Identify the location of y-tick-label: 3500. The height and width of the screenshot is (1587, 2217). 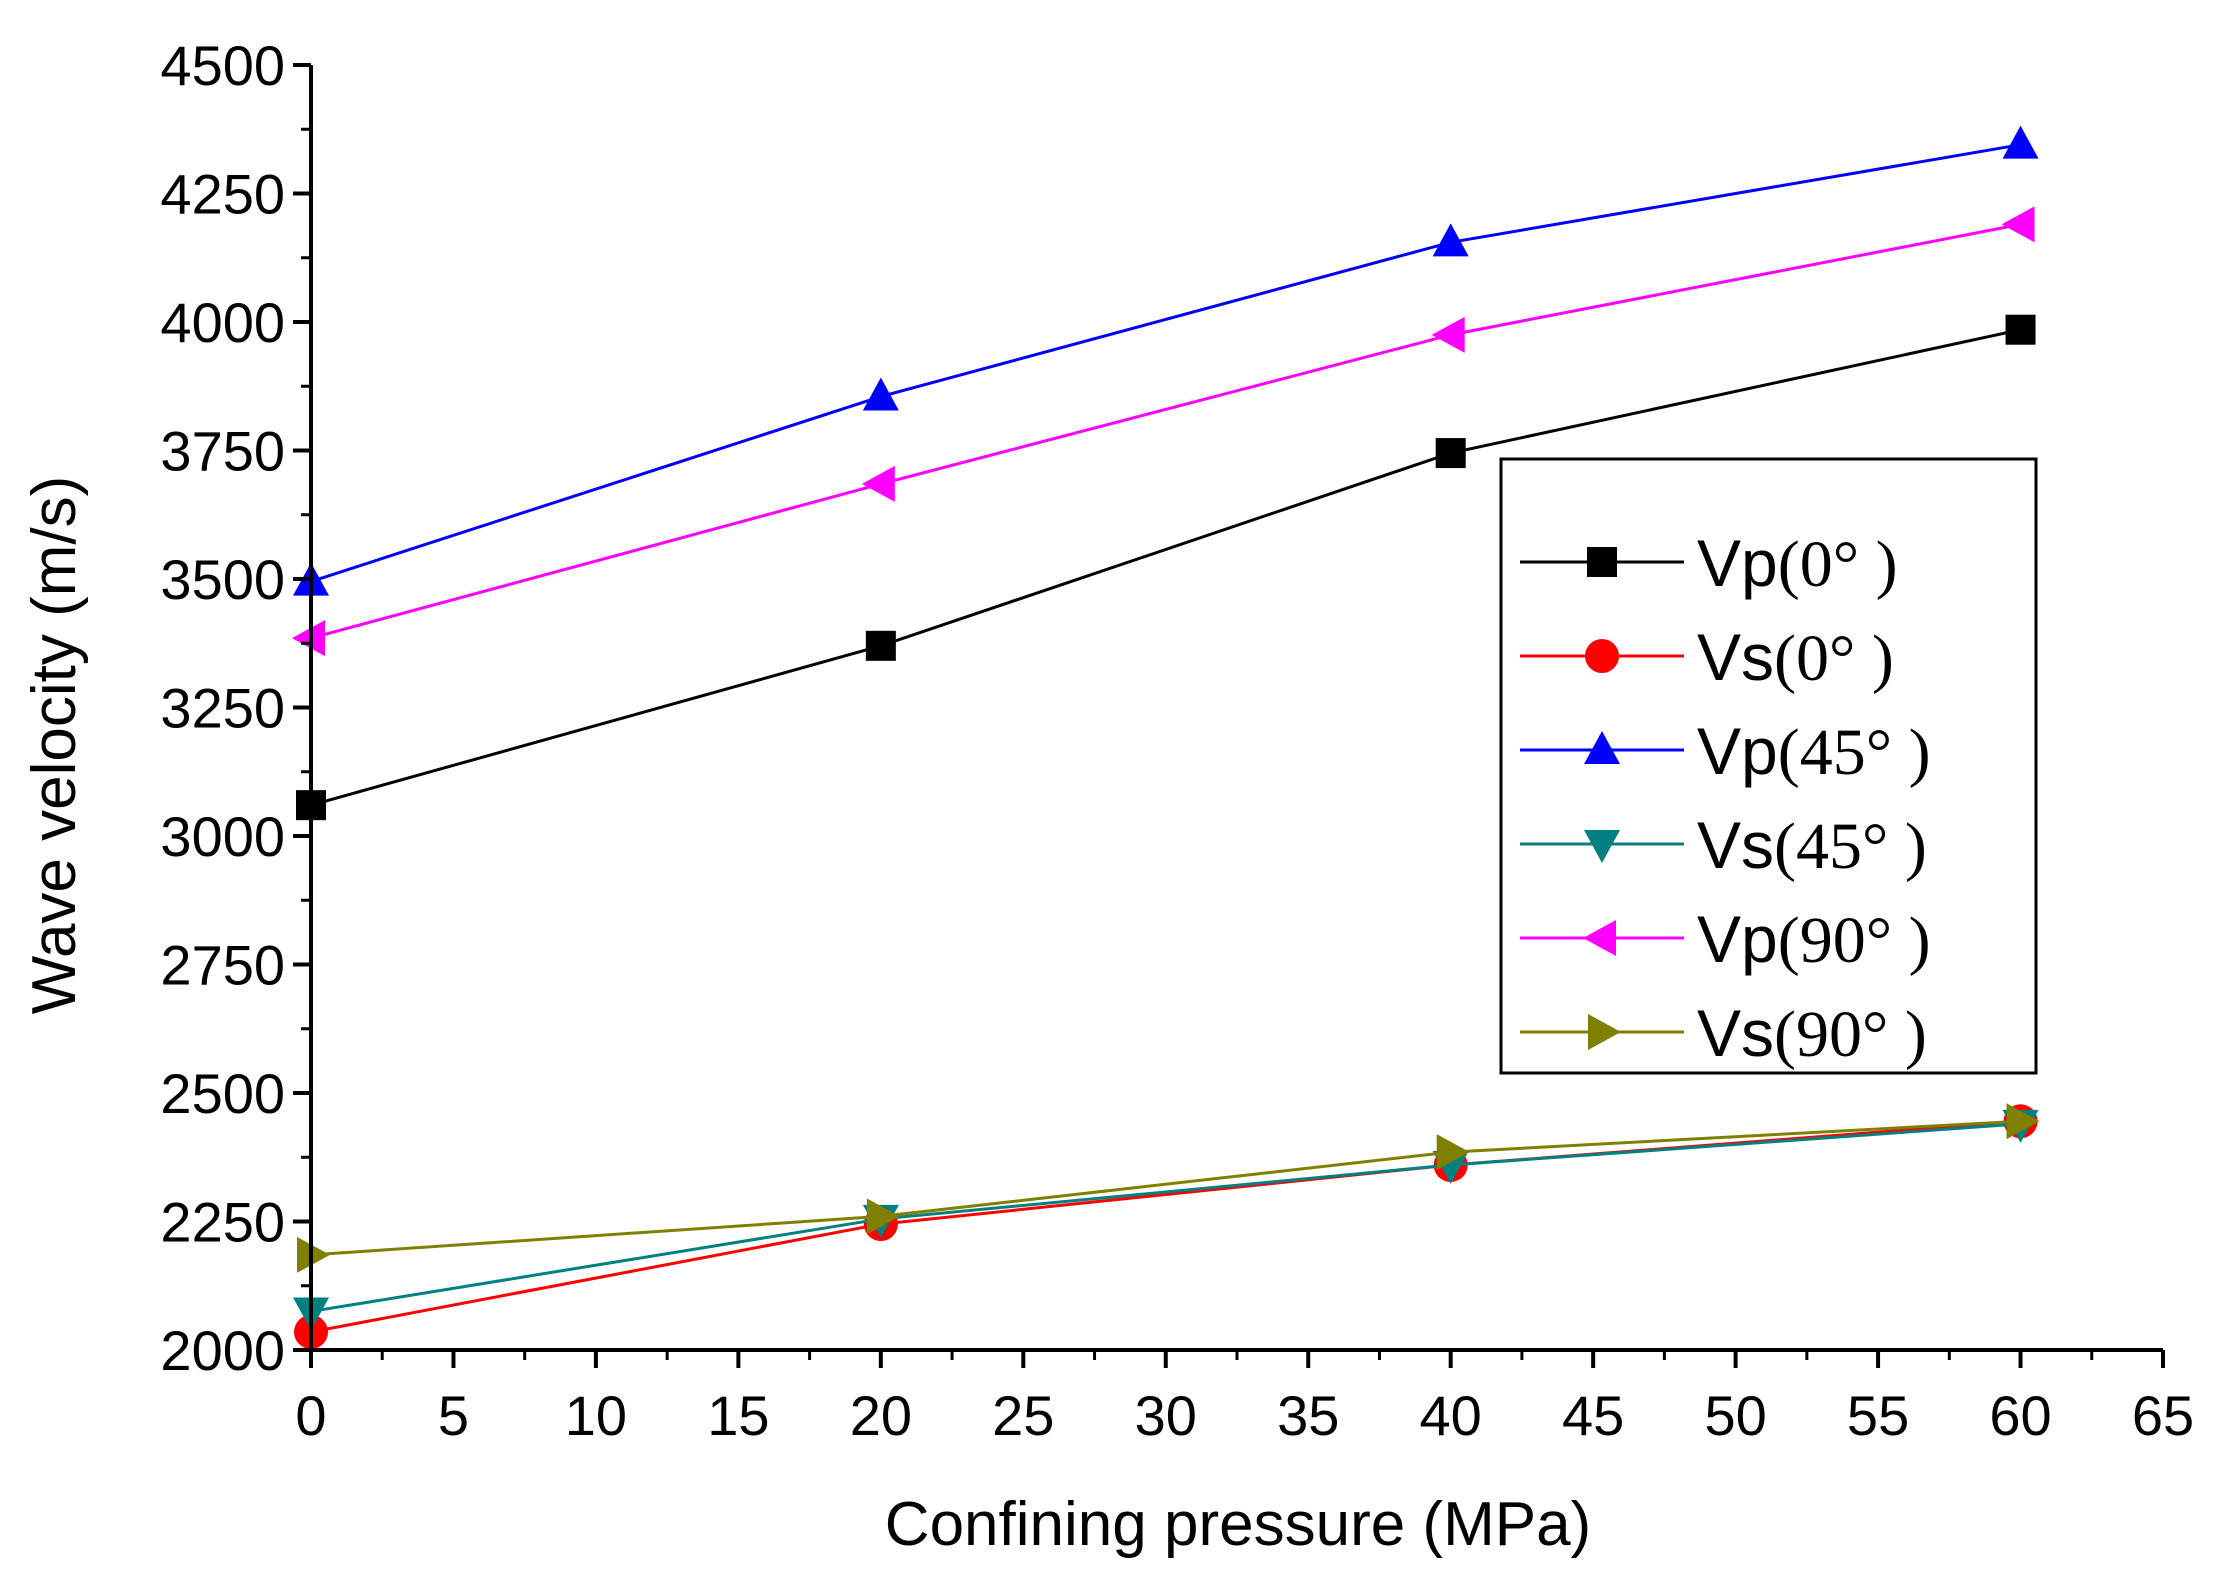
(222, 579).